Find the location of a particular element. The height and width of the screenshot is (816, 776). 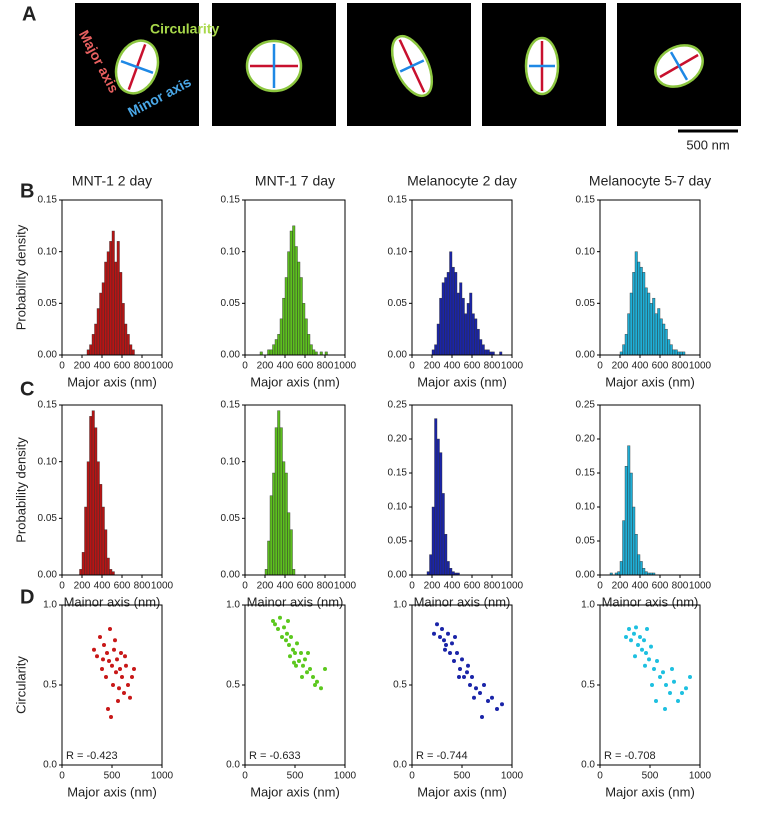

cell is located at coordinates (412, 66).